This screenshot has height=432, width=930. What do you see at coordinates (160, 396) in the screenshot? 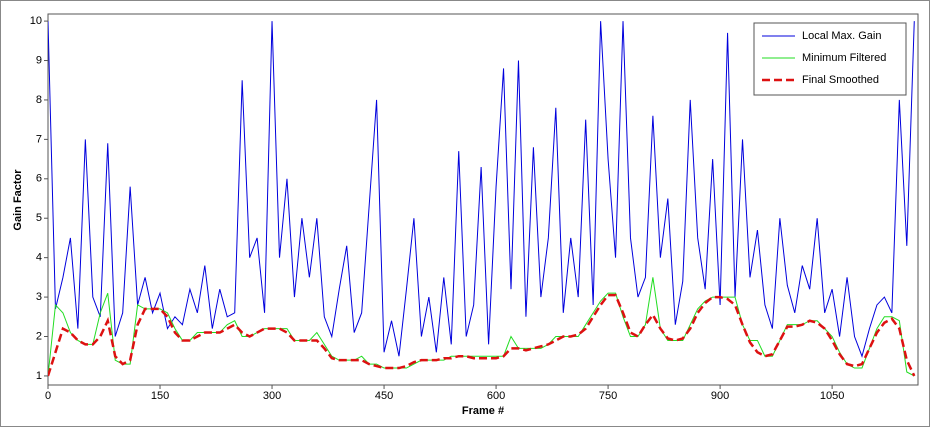
I see `x-tick-label: 150` at bounding box center [160, 396].